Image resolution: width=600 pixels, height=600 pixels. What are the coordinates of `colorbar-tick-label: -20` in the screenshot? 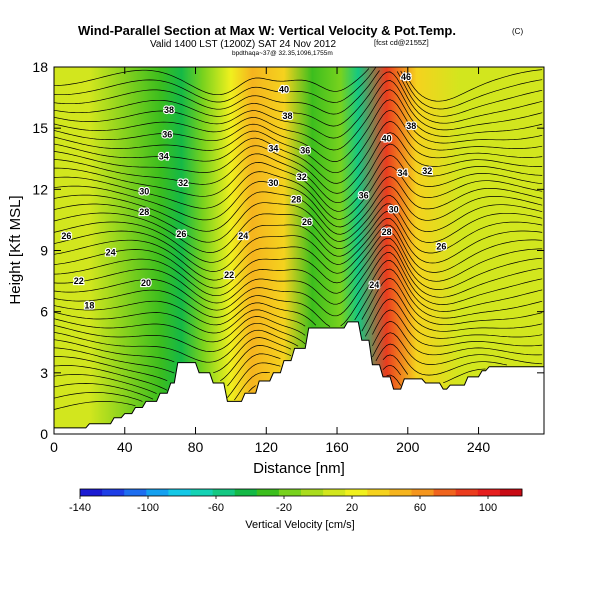 It's located at (284, 508).